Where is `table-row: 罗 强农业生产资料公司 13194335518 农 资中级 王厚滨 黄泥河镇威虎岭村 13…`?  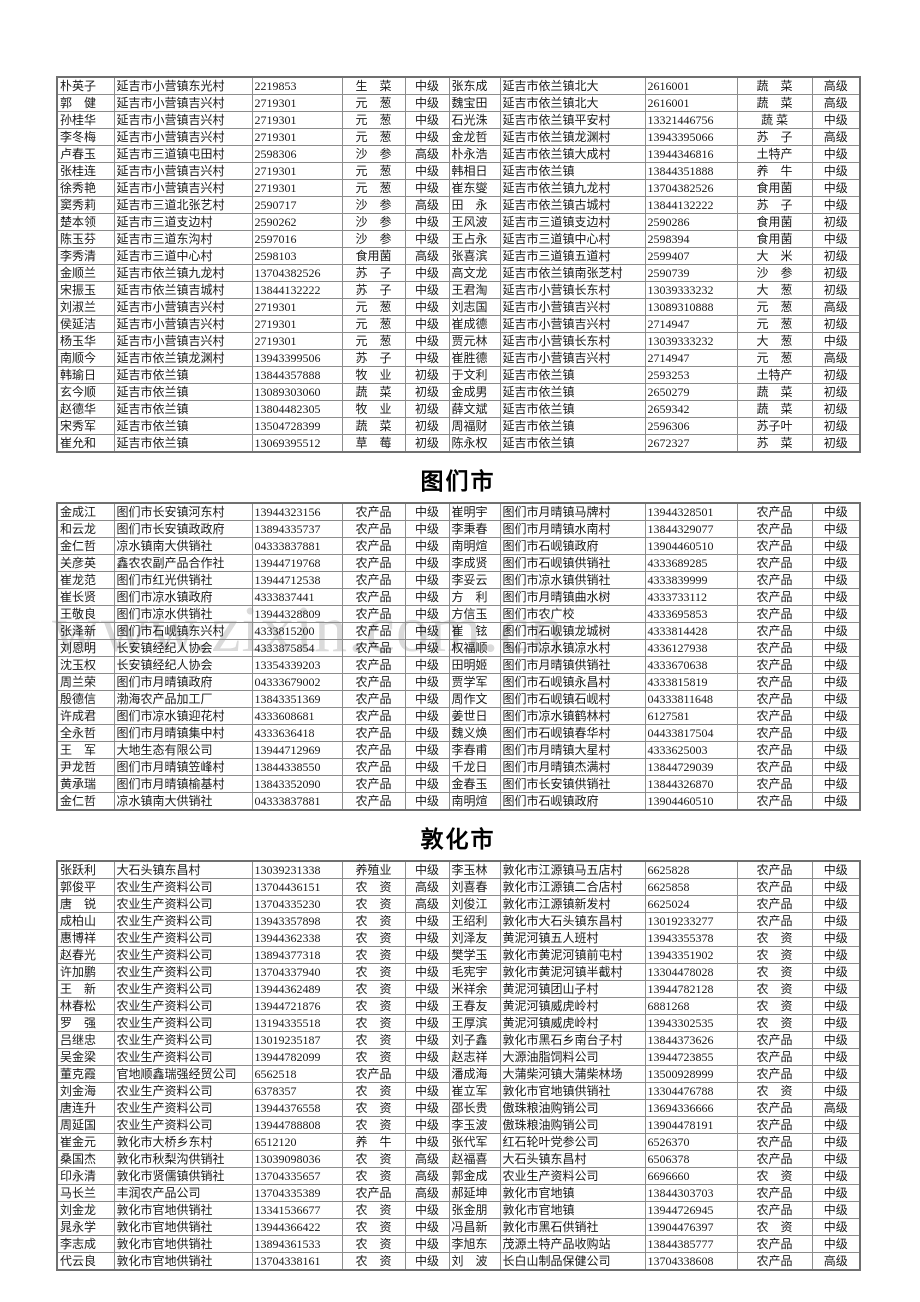
table-row: 罗 强农业生产资料公司 13194335518 农 资中级 王厚滨 黄泥河镇威虎岭村 13… is located at coordinates (458, 1023).